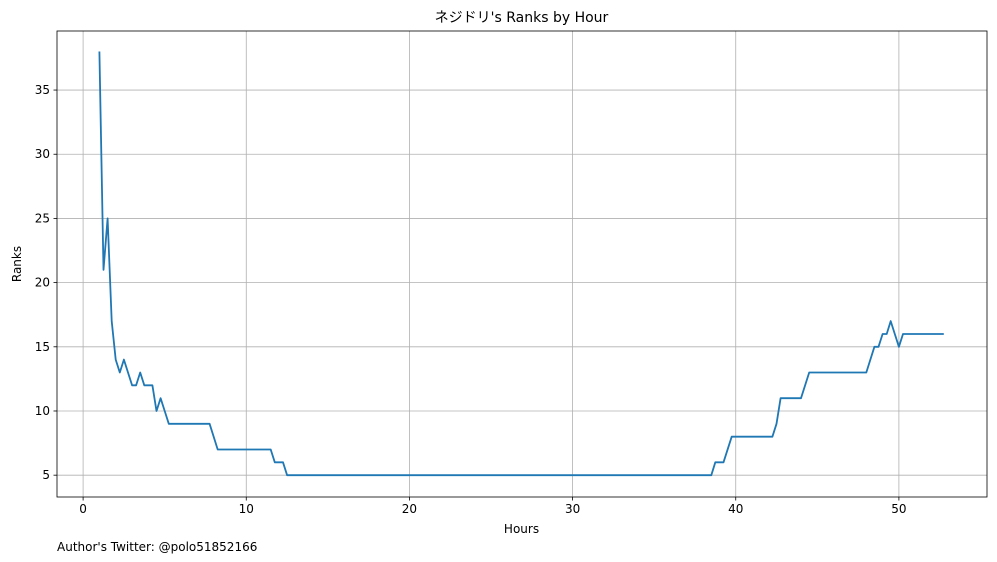  What do you see at coordinates (42, 411) in the screenshot?
I see `y-tick-label: 10` at bounding box center [42, 411].